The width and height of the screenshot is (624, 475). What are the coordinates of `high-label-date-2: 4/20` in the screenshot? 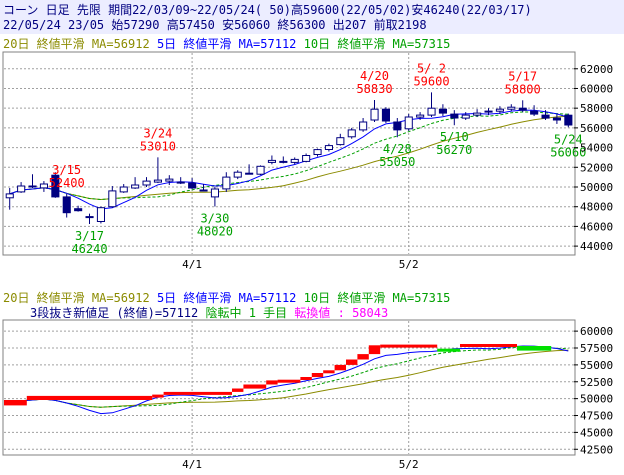 It's located at (374, 76).